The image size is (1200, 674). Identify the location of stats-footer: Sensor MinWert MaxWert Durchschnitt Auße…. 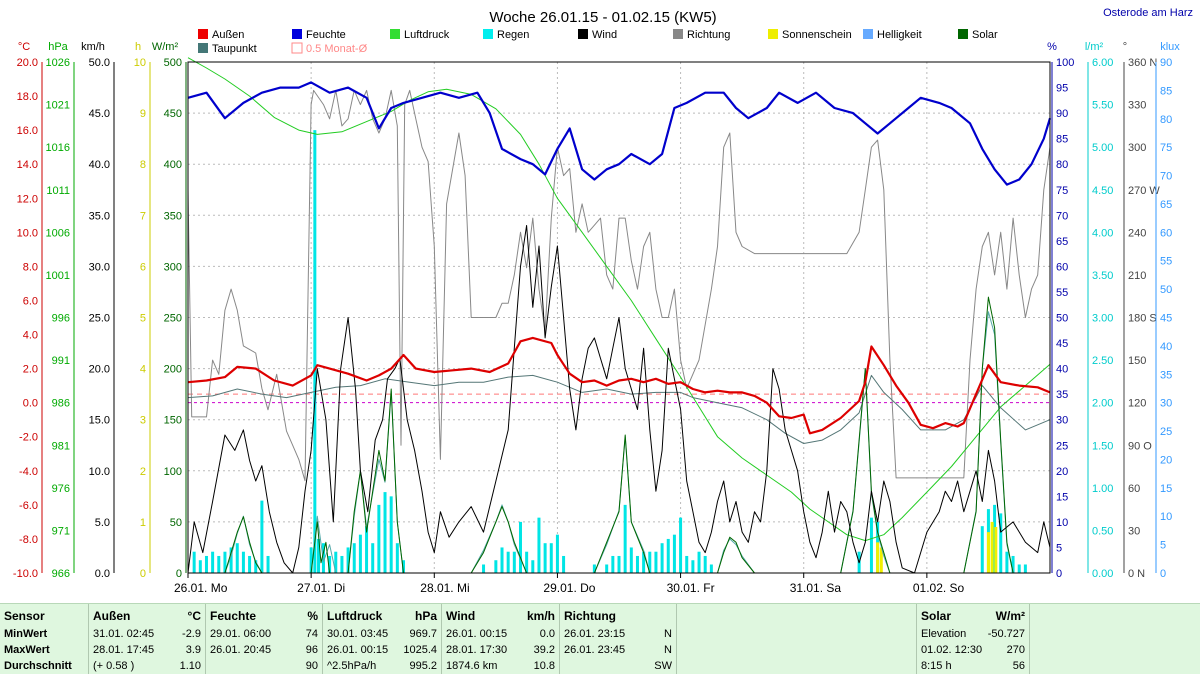
(600, 638).